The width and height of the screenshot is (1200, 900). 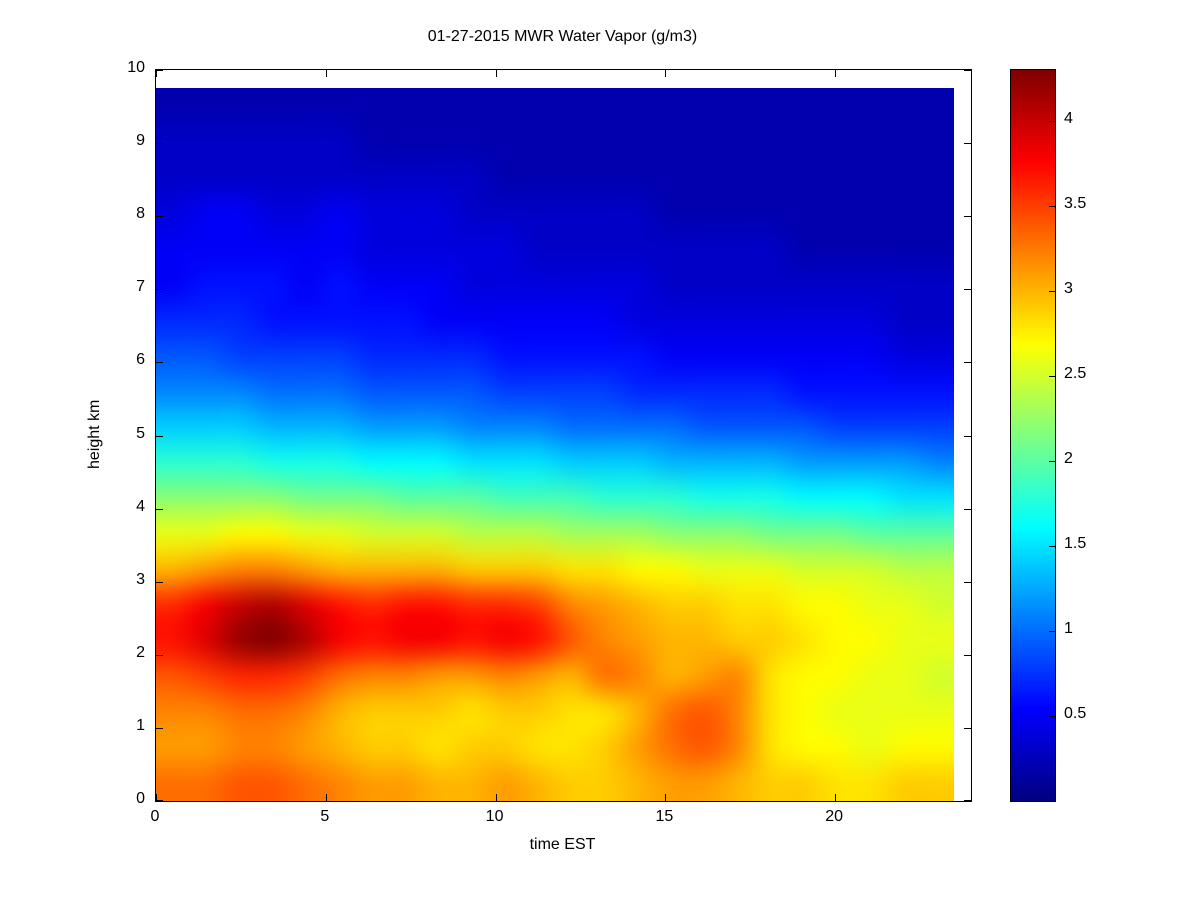 I want to click on colorbar-tick-label: 3.5, so click(x=1075, y=203).